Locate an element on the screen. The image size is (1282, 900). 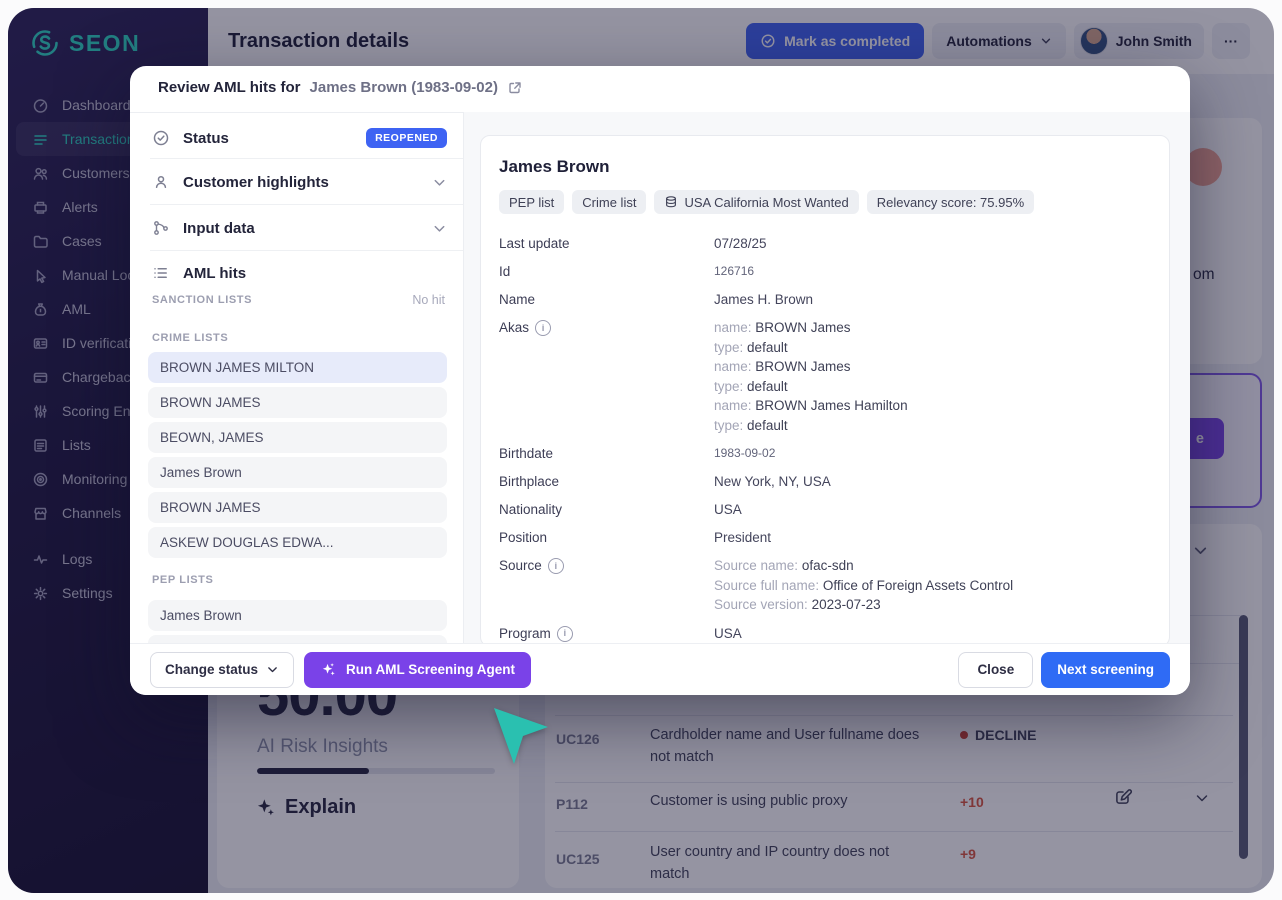
risk-progress-bar is located at coordinates (376, 771).